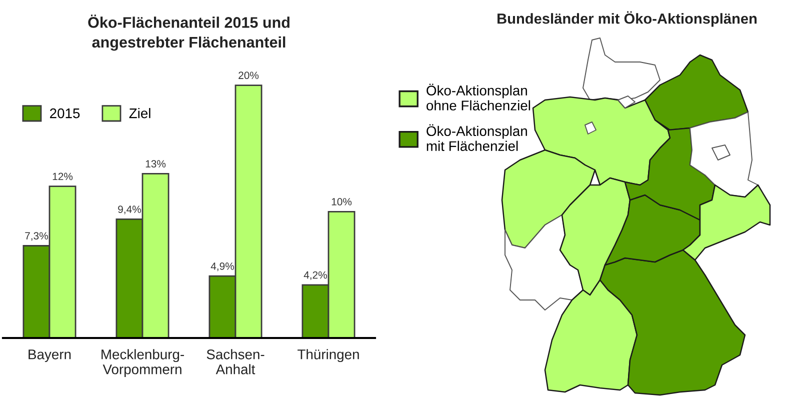 The width and height of the screenshot is (800, 409). I want to click on data-label: 4,9%, so click(222, 267).